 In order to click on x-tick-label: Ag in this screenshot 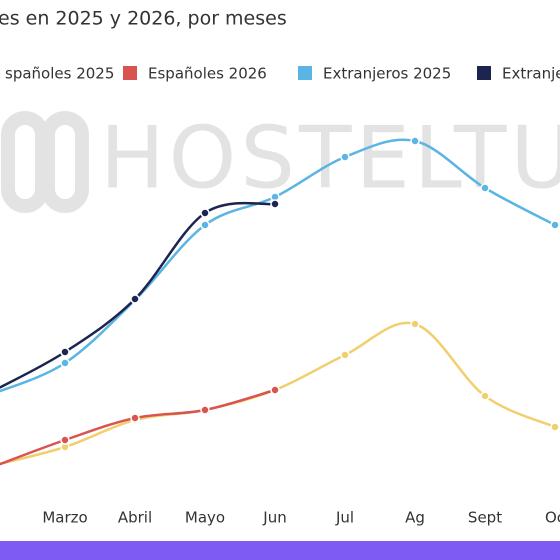, I will do `click(415, 518)`.